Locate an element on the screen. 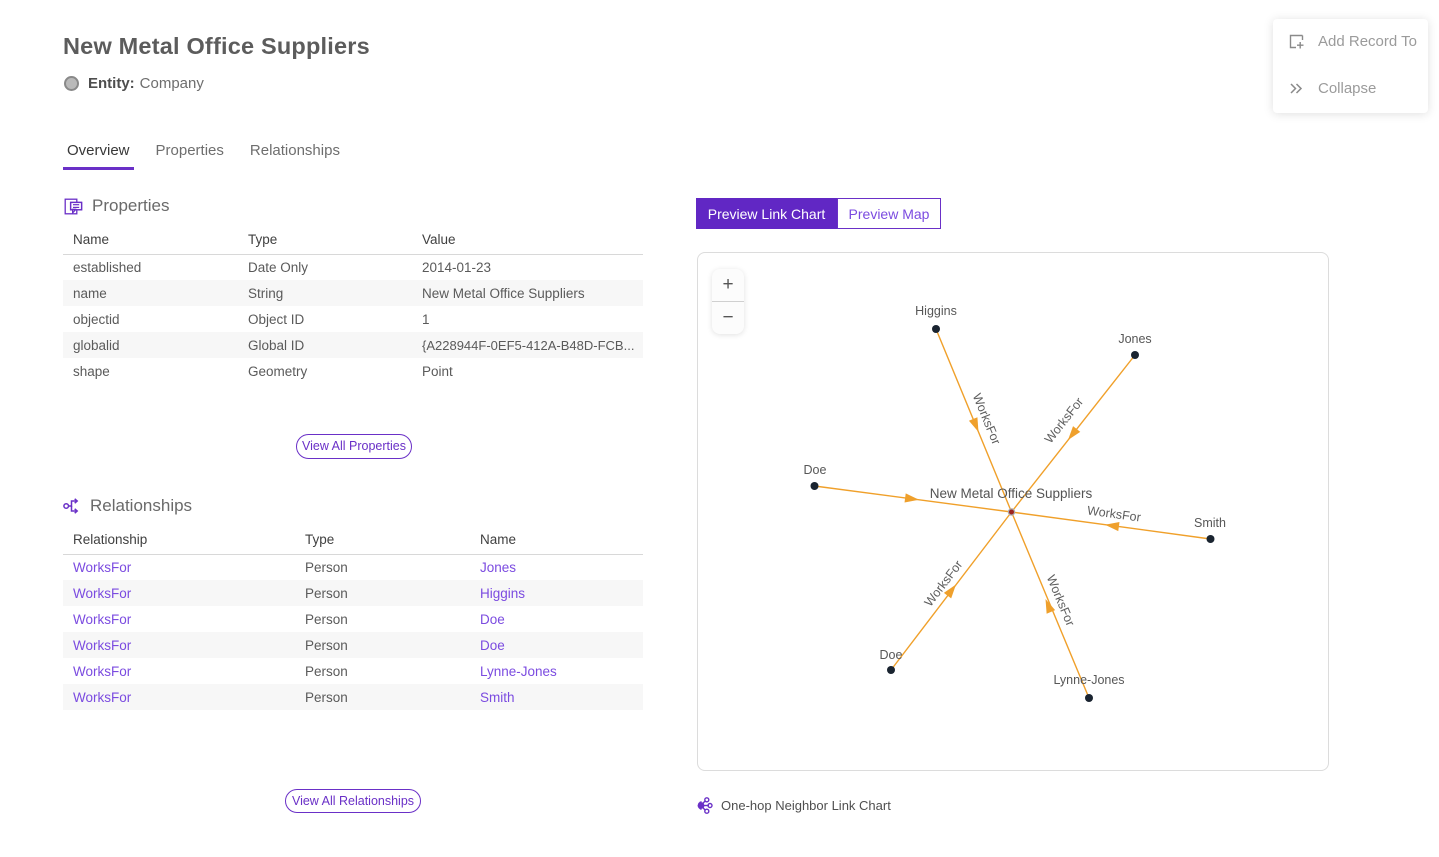  svg-text: New Metal Office Suppliers is located at coordinates (1011, 493).